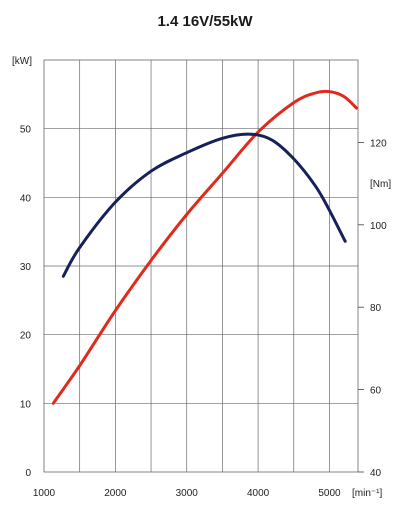 Image resolution: width=410 pixels, height=517 pixels. What do you see at coordinates (26, 404) in the screenshot?
I see `left-axis-tick-label: 10` at bounding box center [26, 404].